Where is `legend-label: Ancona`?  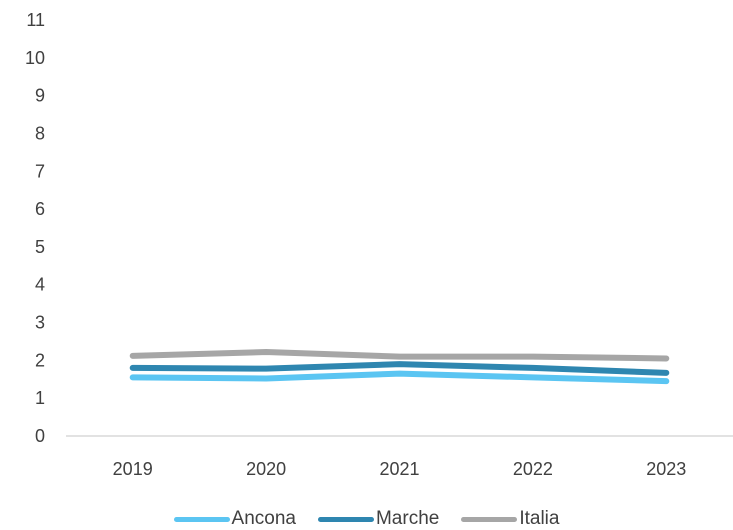 legend-label: Ancona is located at coordinates (263, 518).